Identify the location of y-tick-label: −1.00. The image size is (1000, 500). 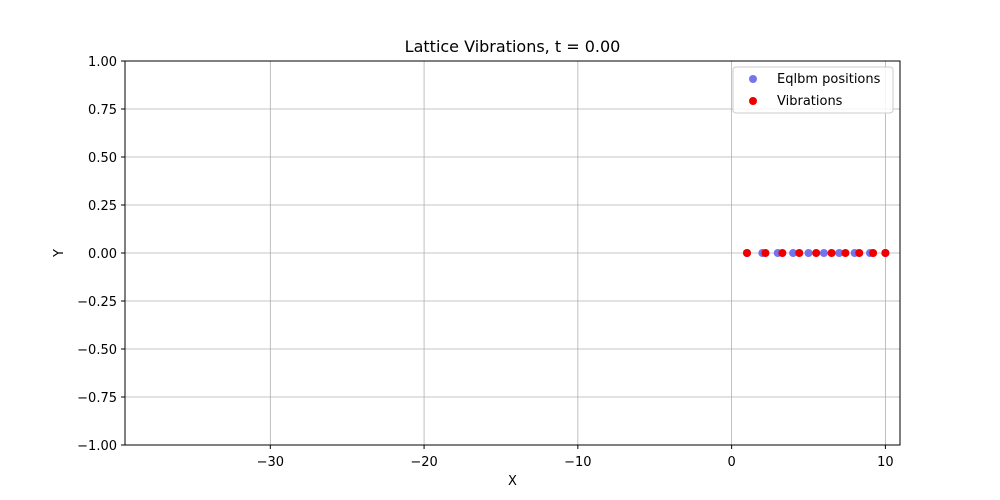
(97, 446).